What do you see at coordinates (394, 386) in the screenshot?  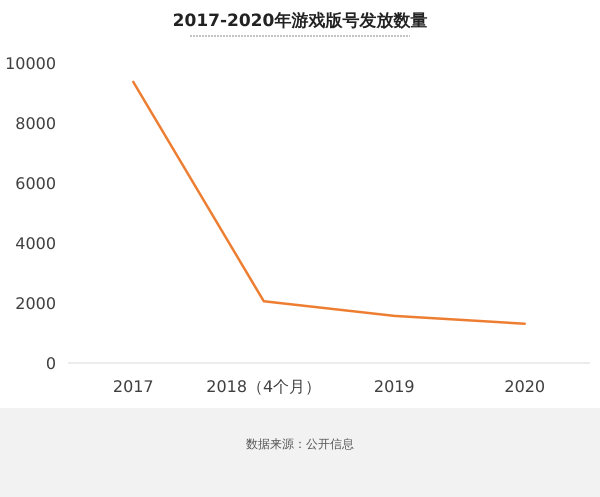 I see `x-tick-label: 2019` at bounding box center [394, 386].